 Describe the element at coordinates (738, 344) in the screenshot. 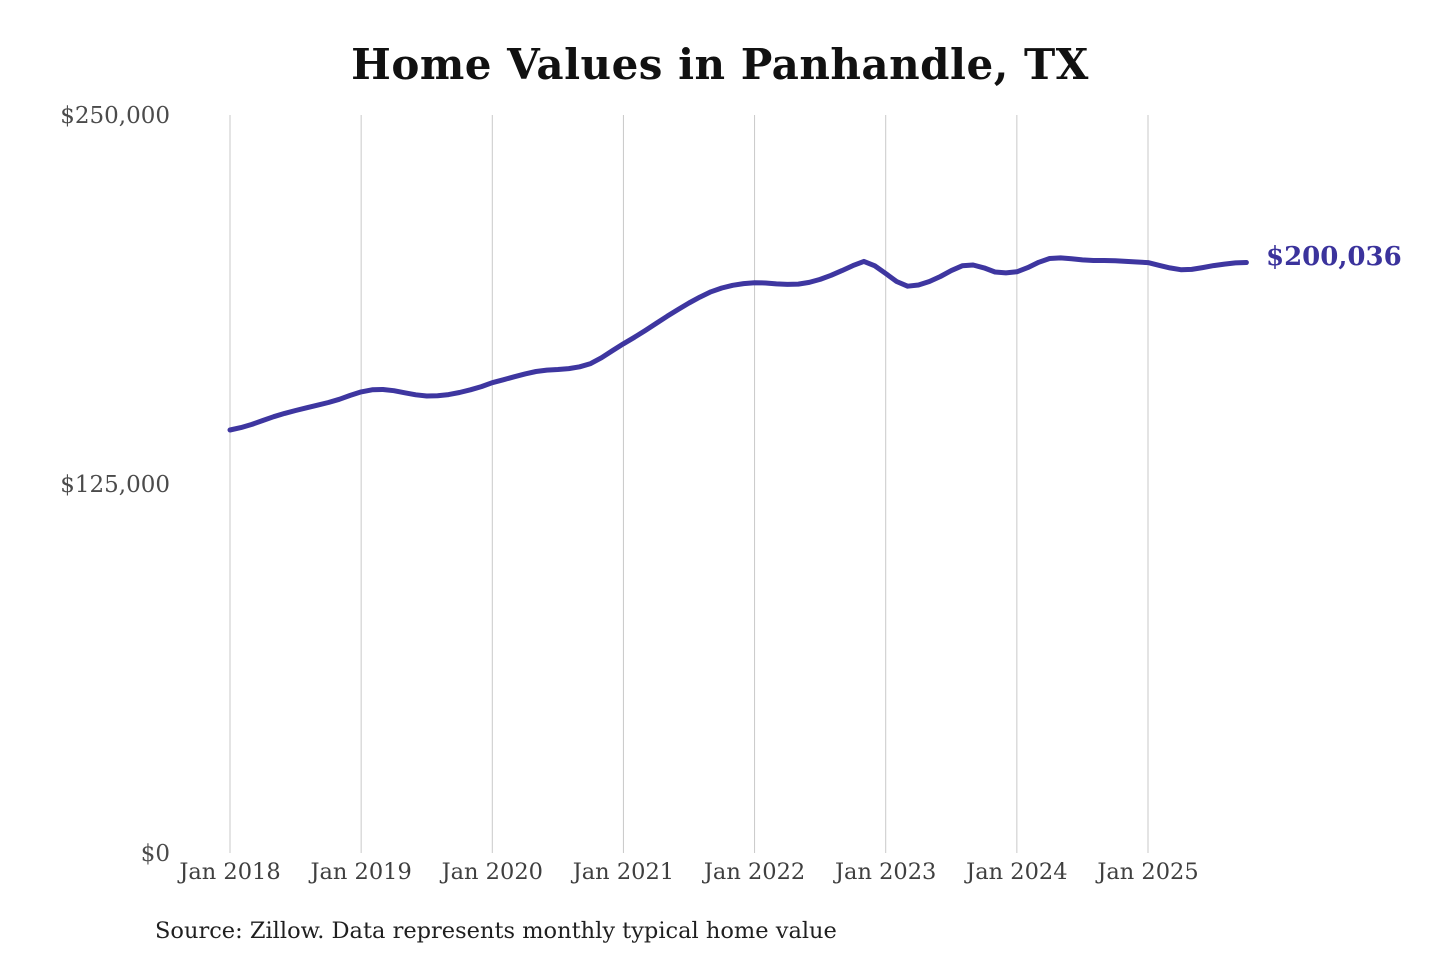

I see `home-value-series-line` at that location.